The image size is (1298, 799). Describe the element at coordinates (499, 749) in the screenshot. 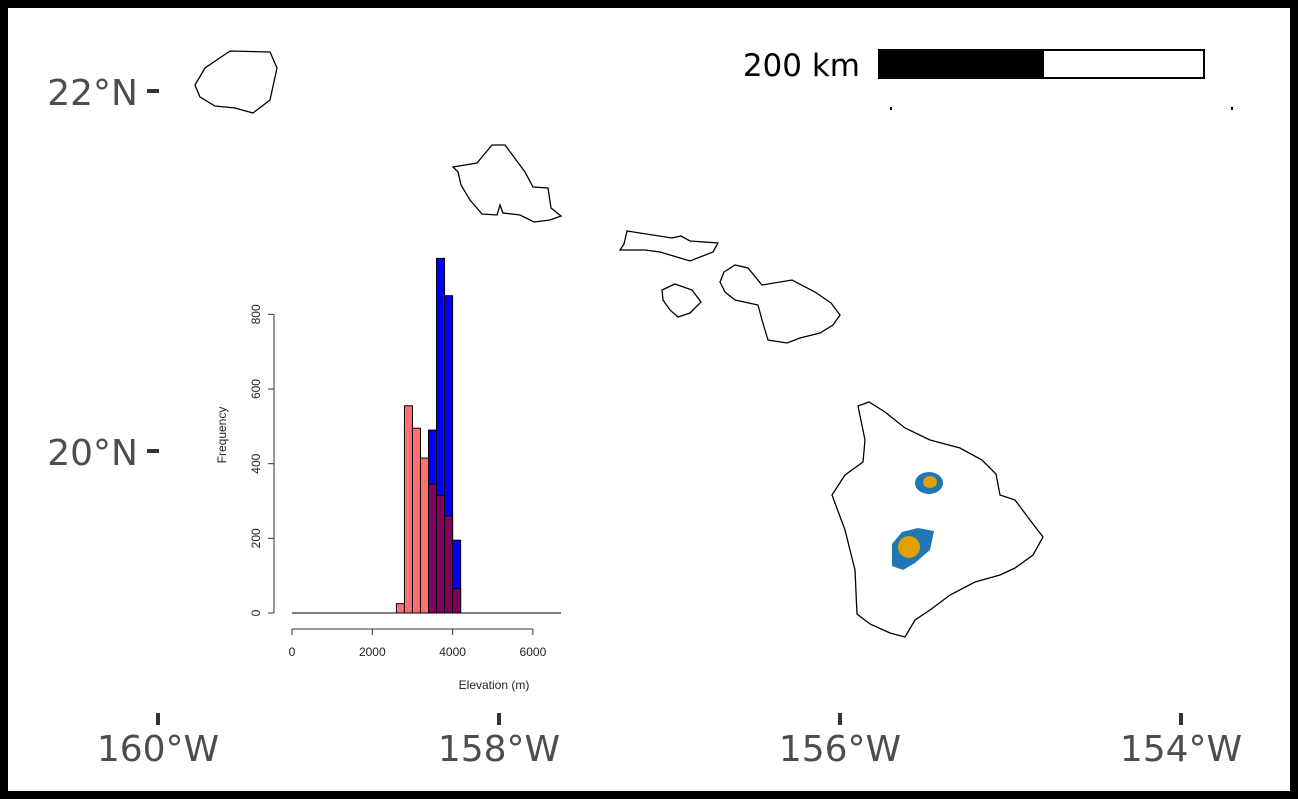

I see `lon-tick-label-158w: 158°W` at that location.